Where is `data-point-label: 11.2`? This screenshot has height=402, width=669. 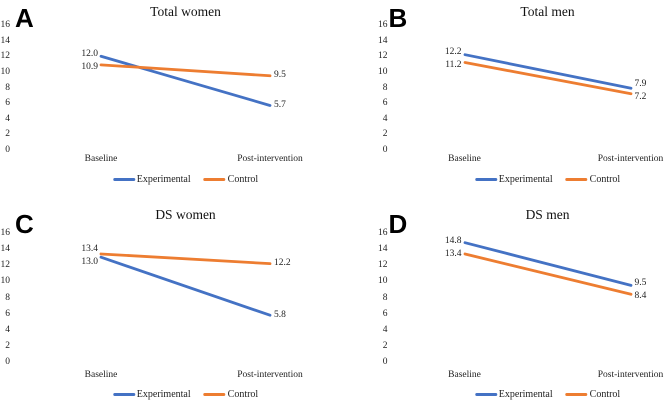 data-point-label: 11.2 is located at coordinates (453, 64).